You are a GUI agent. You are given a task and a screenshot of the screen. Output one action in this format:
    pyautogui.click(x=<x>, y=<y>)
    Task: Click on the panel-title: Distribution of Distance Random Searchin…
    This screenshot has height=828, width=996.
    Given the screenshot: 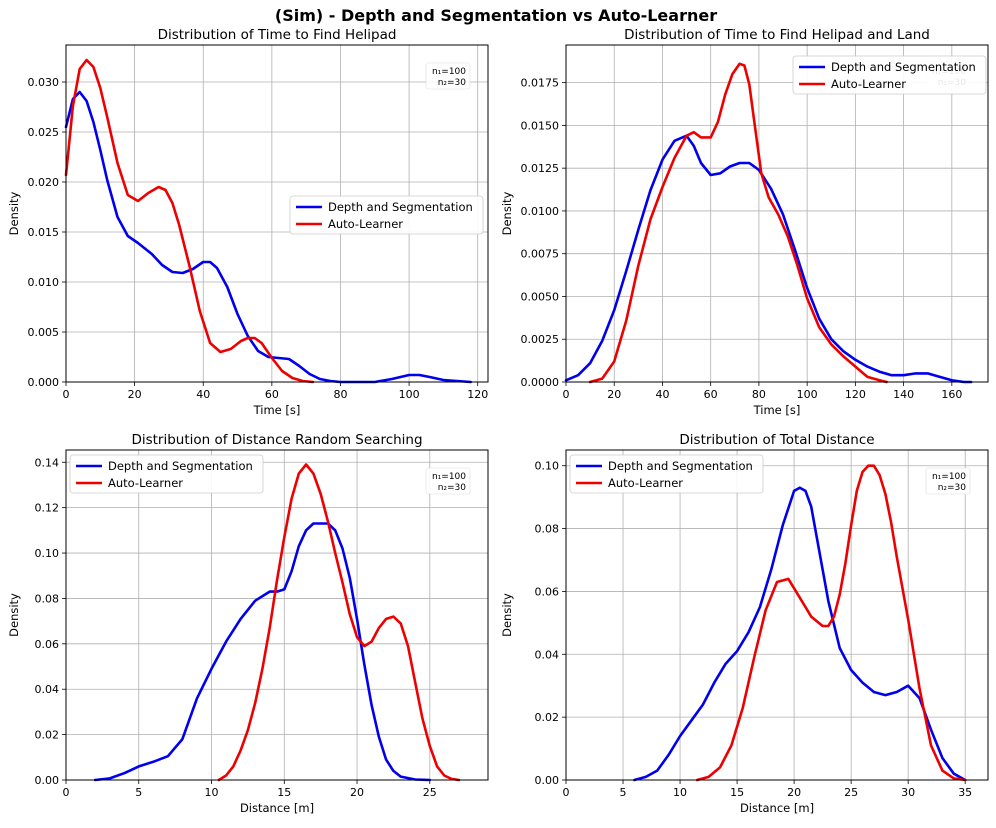 What is the action you would take?
    pyautogui.click(x=276, y=440)
    